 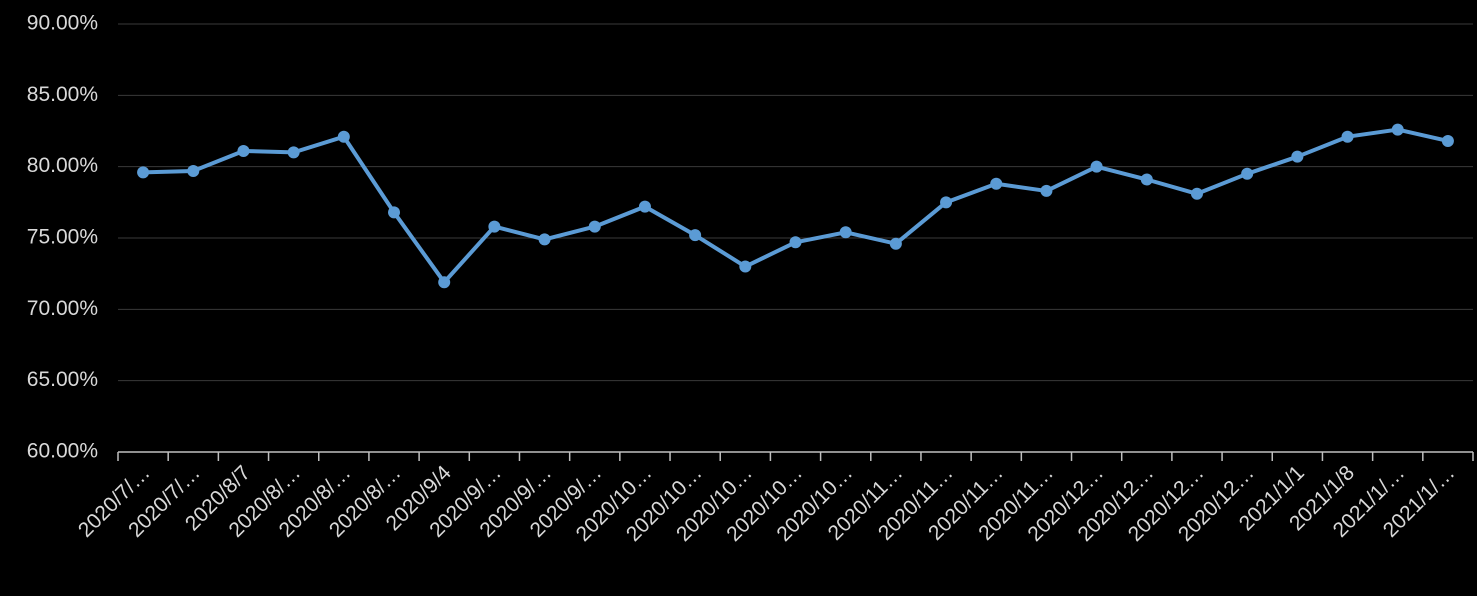 What do you see at coordinates (62, 237) in the screenshot?
I see `y-tick-label: 75.00%` at bounding box center [62, 237].